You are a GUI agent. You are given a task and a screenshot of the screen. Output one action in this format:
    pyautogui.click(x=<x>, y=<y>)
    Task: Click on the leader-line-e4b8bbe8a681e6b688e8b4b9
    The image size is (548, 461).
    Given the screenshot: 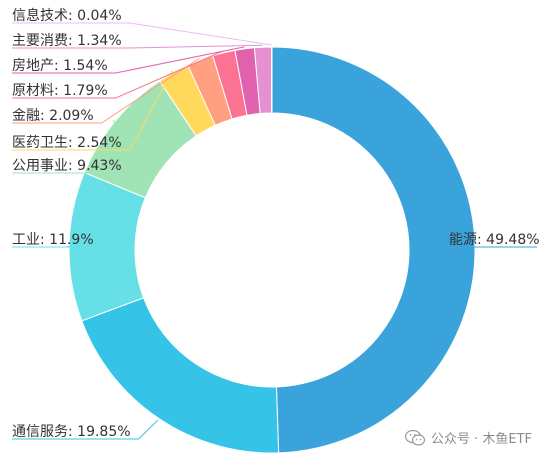 What is the action you would take?
    pyautogui.click(x=137, y=46)
    